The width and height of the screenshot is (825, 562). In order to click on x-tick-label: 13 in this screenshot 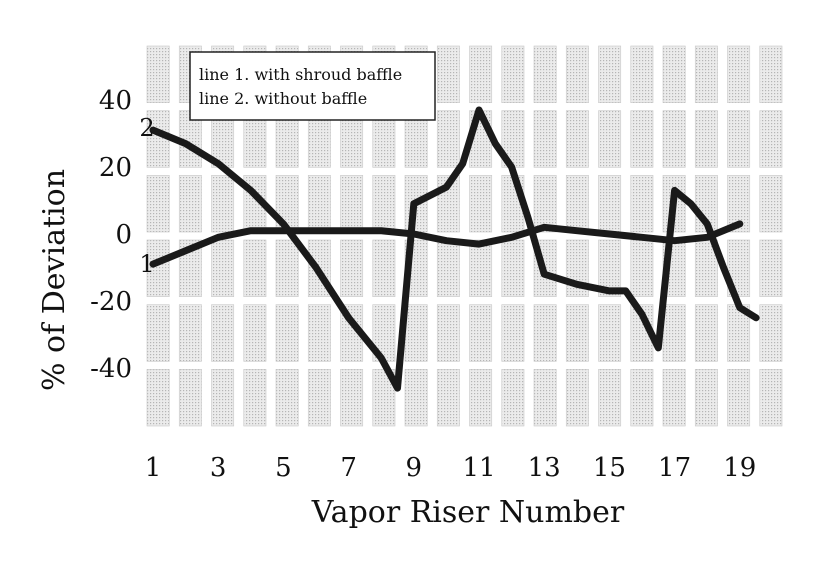, I will do `click(544, 468)`.